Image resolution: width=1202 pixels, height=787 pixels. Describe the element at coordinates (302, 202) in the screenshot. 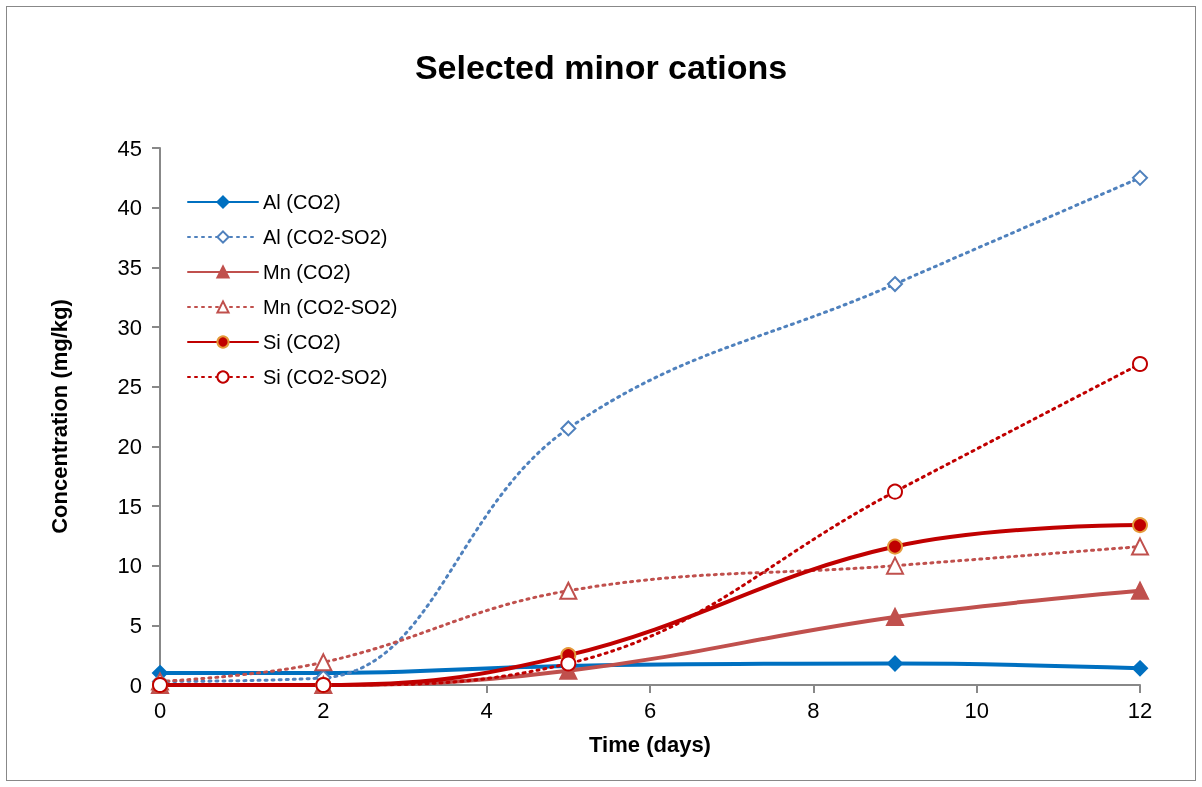

I see `legend-label: Al (CO2)` at that location.